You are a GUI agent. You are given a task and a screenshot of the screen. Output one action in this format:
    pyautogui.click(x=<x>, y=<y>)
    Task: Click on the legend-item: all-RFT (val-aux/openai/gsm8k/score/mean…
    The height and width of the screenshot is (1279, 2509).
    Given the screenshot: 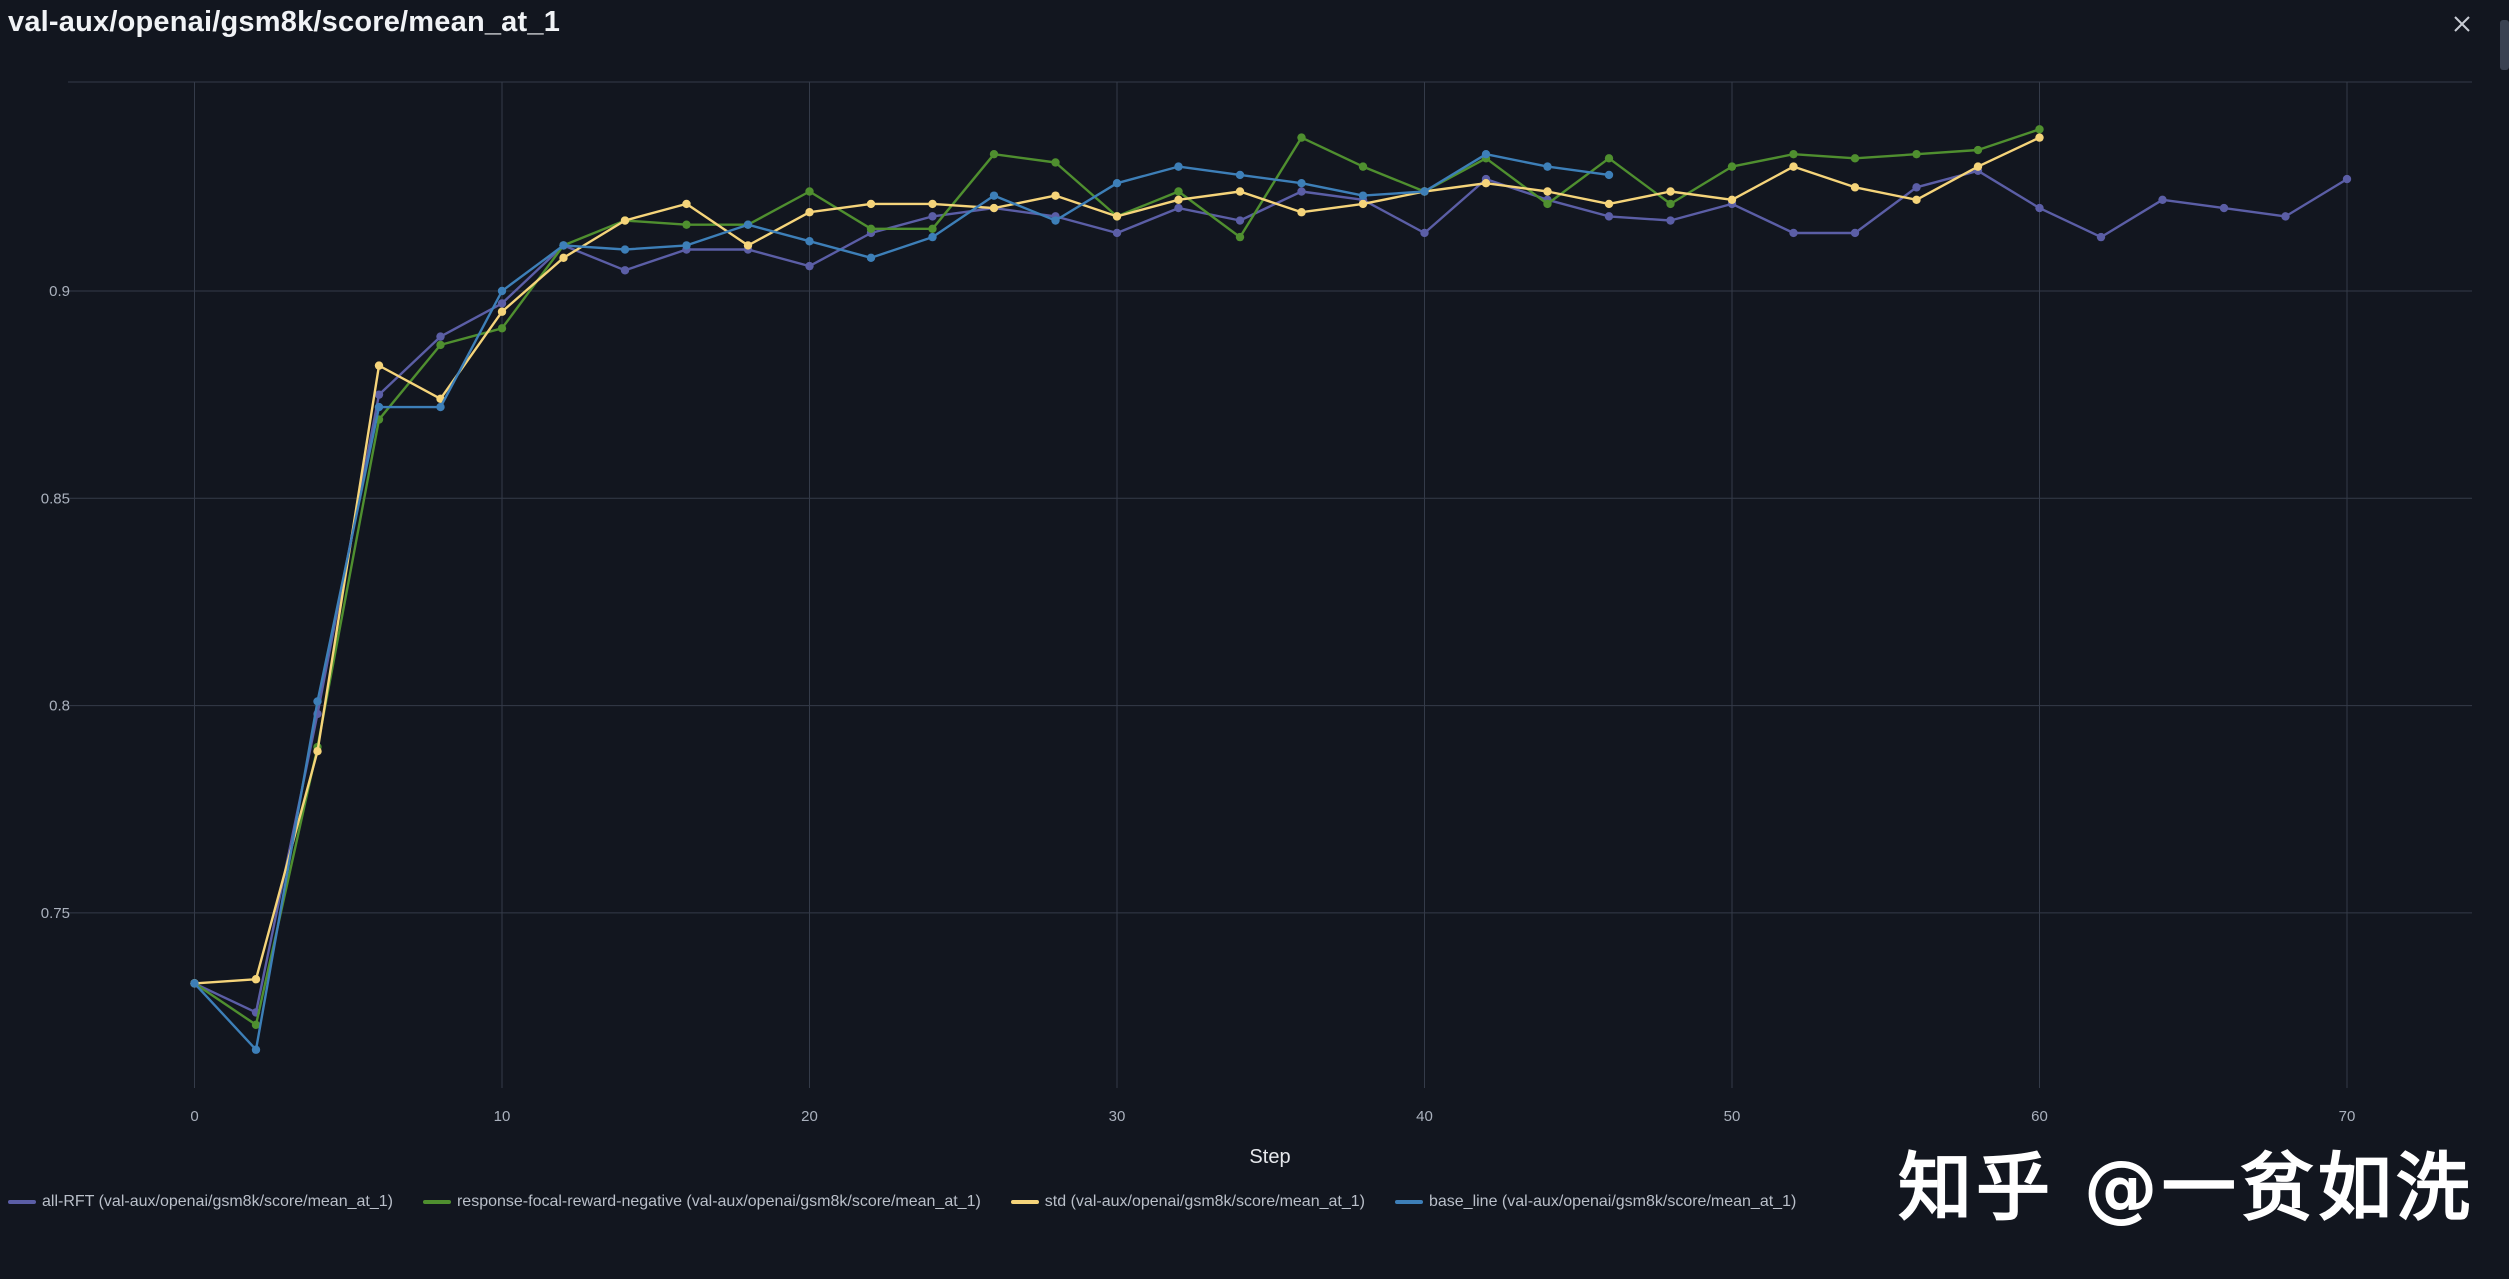 What is the action you would take?
    pyautogui.click(x=200, y=1202)
    